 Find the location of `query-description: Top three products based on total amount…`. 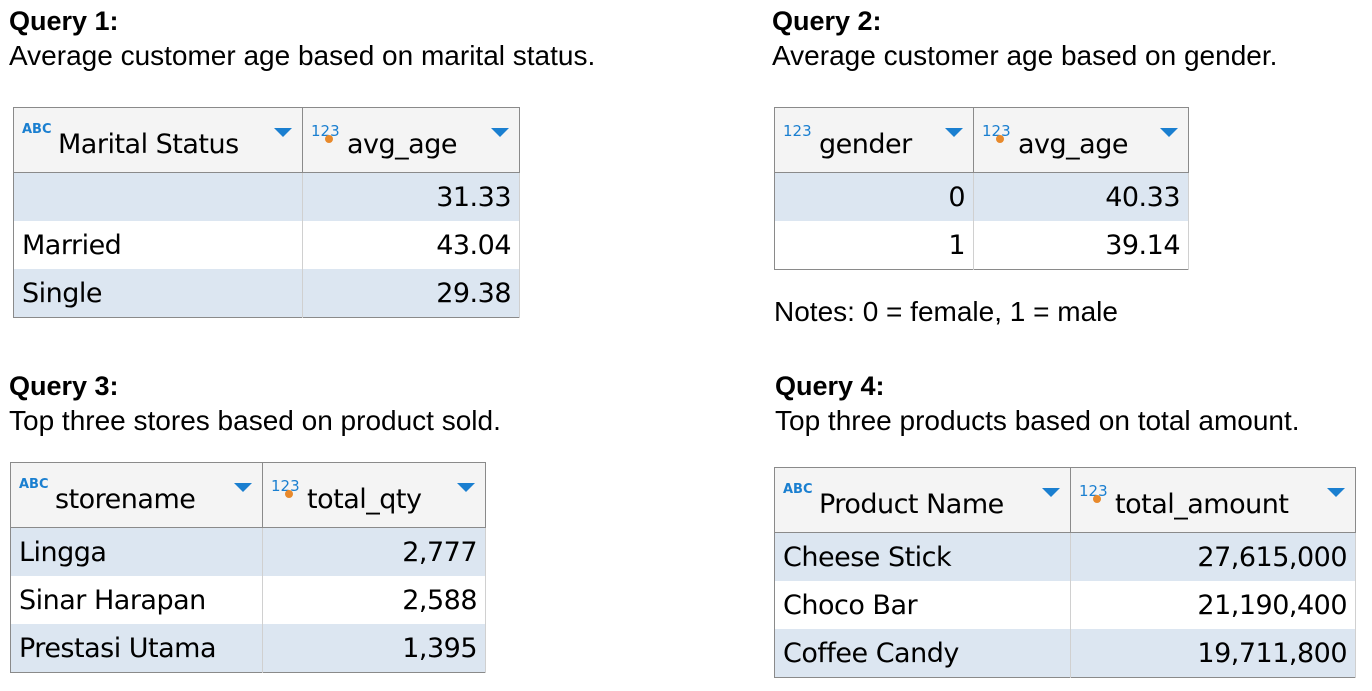

query-description: Top three products based on total amount… is located at coordinates (1037, 420).